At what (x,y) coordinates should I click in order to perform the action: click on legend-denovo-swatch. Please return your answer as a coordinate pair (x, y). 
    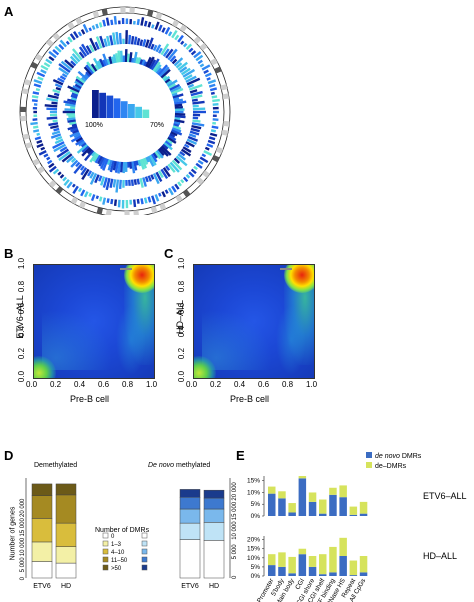
    Looking at the image, I should click on (369, 455).